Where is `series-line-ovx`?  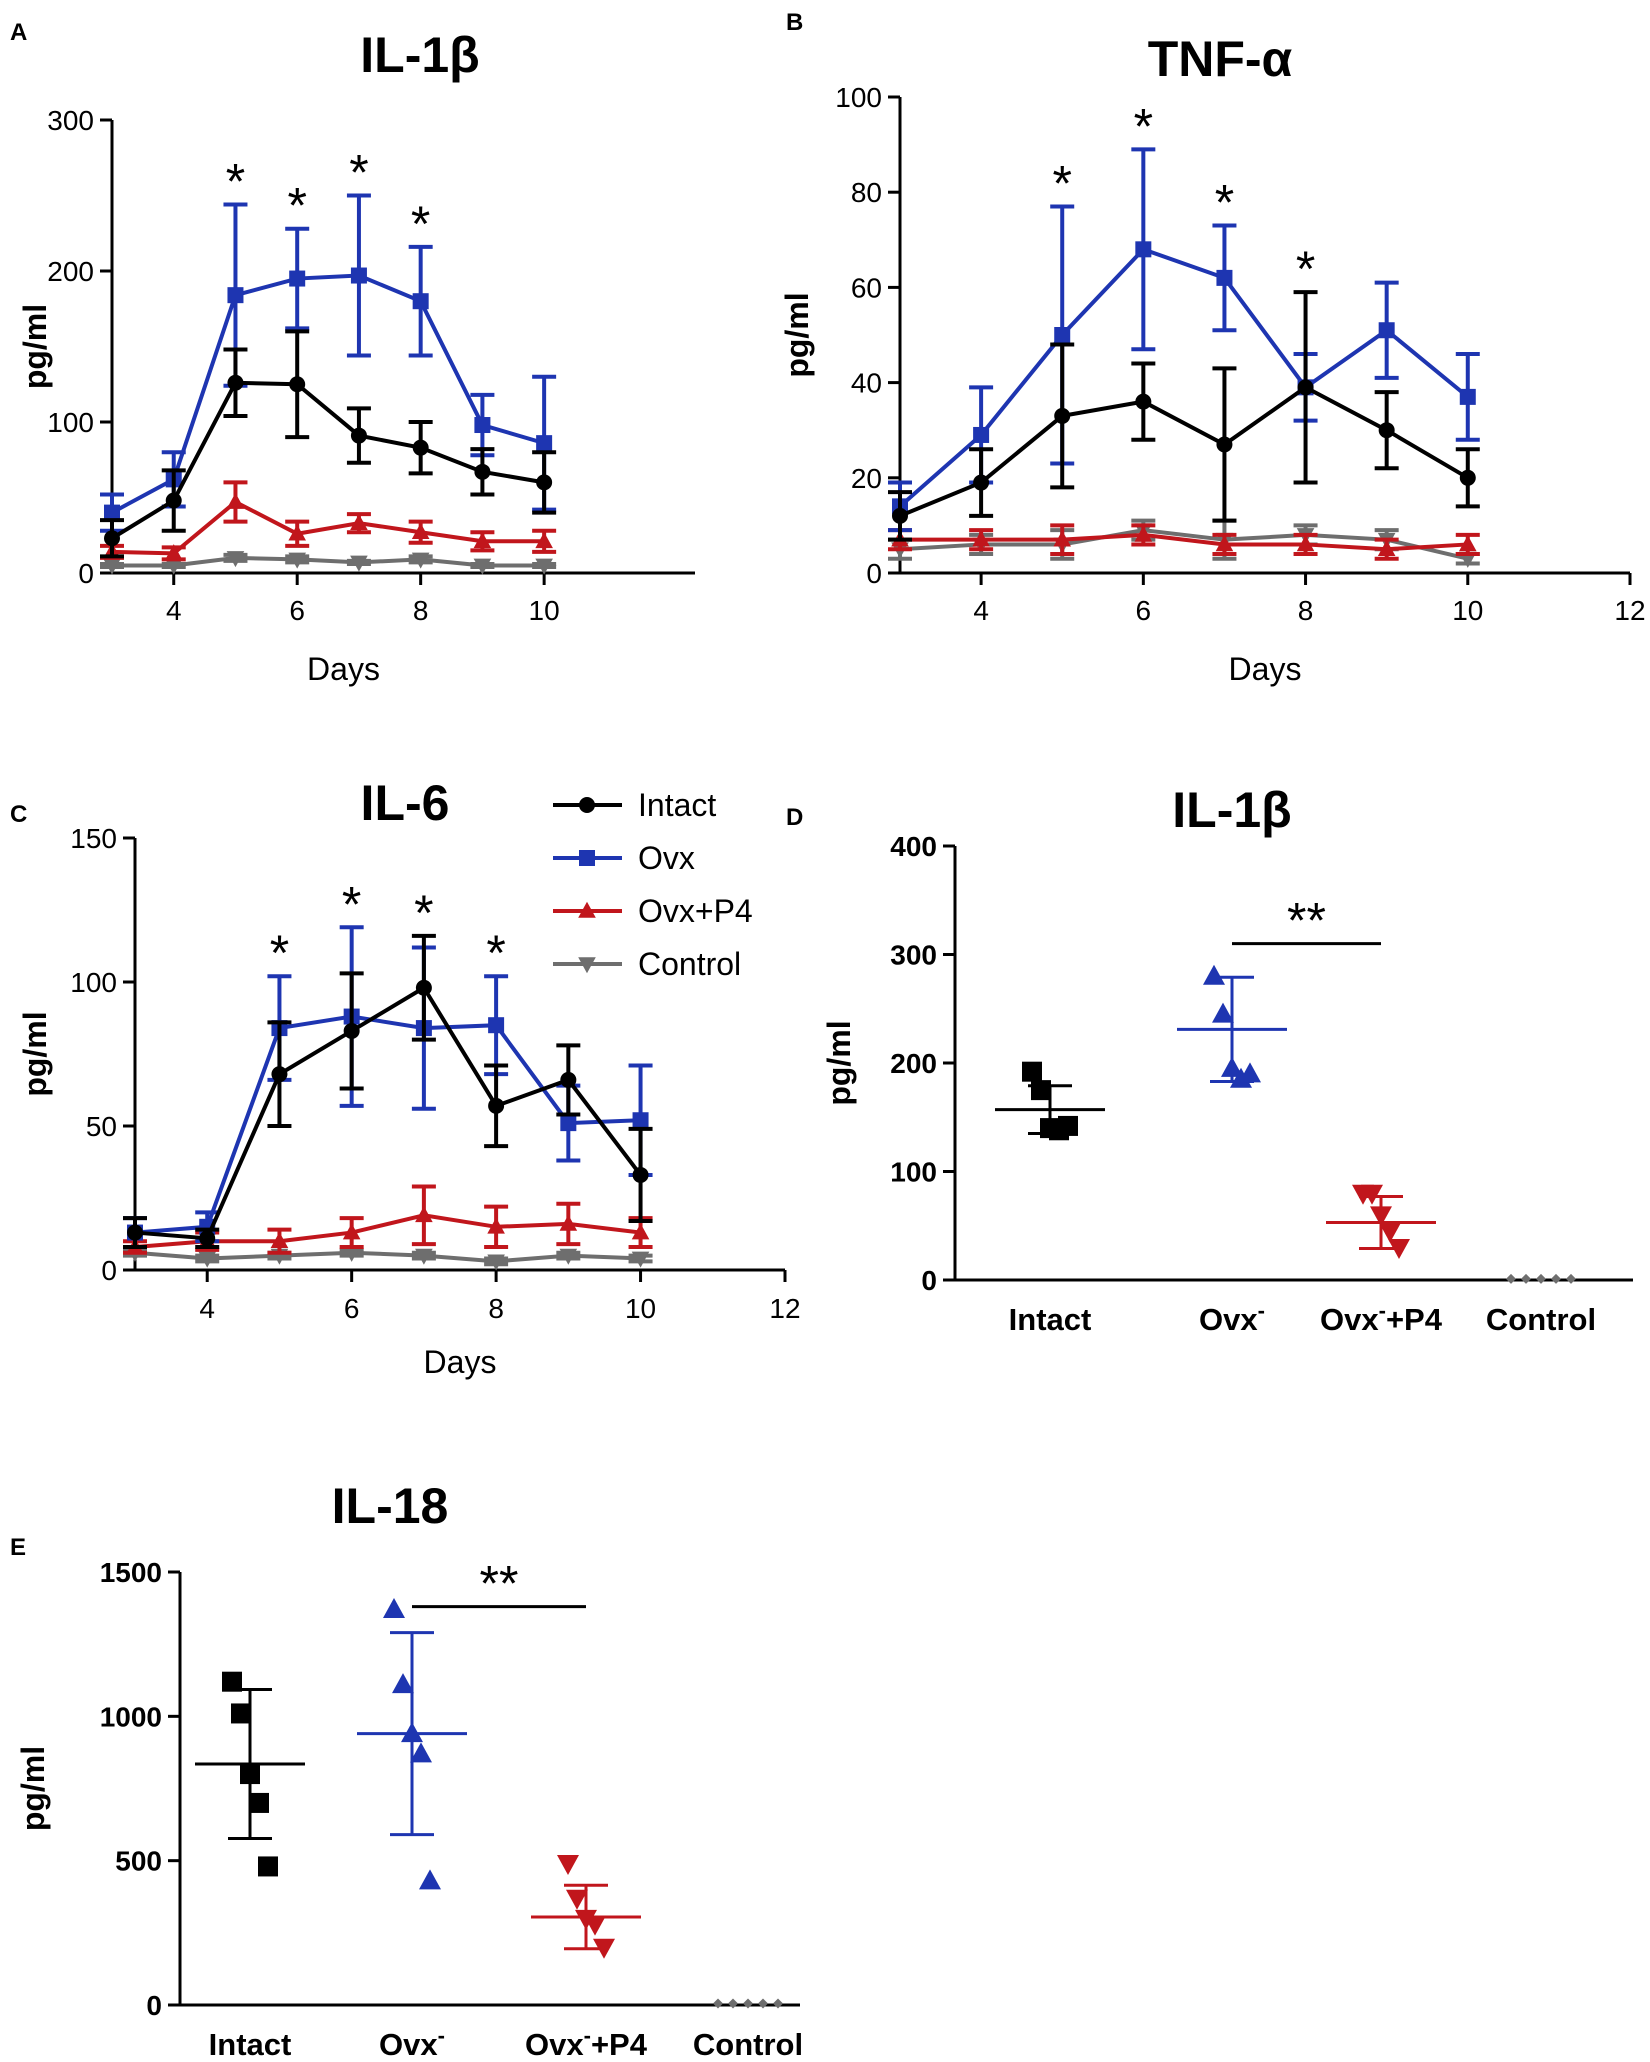
series-line-ovx is located at coordinates (328, 394).